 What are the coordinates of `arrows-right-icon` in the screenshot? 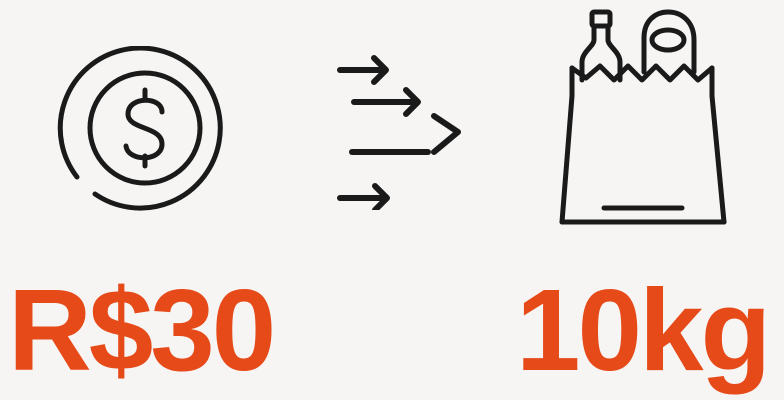 It's located at (400, 126).